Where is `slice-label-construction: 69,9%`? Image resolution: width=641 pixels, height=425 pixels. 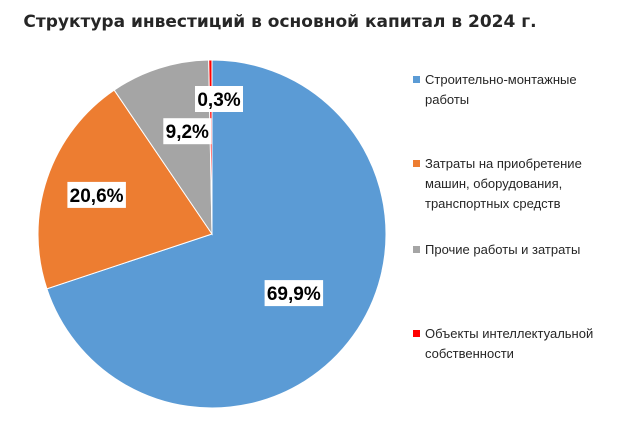 slice-label-construction: 69,9% is located at coordinates (294, 294).